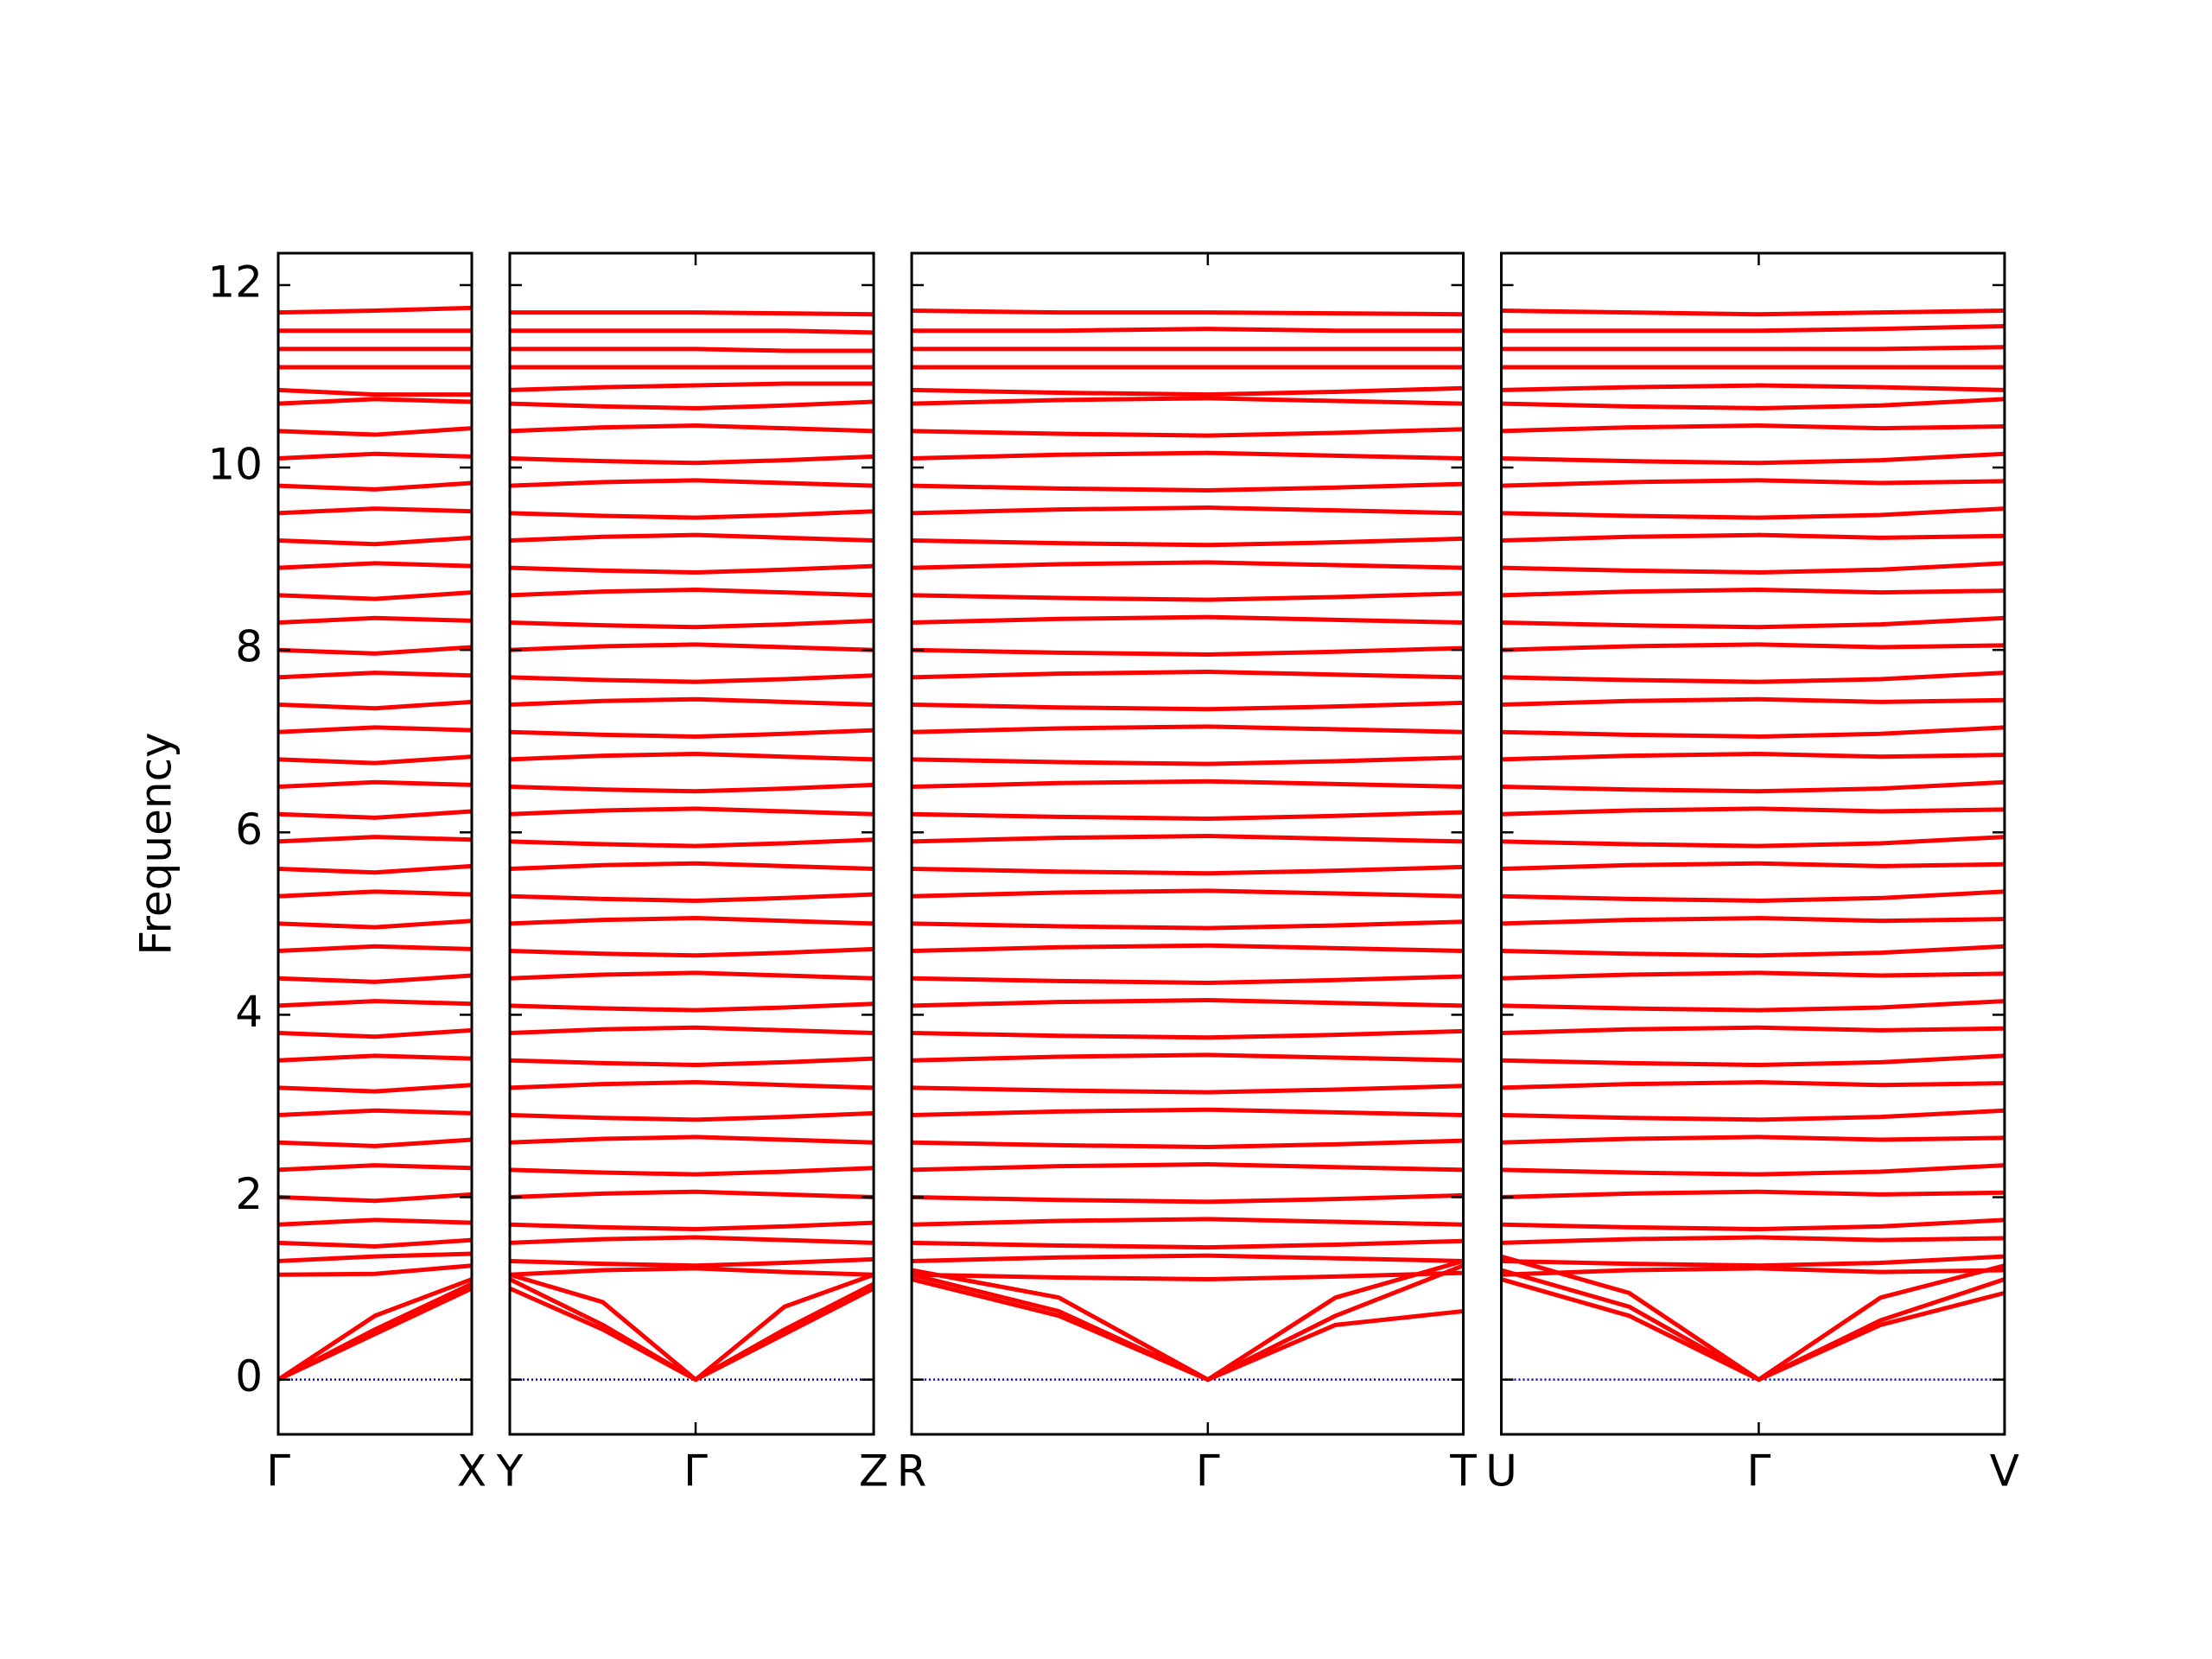 This screenshot has width=2212, height=1659. What do you see at coordinates (2005, 1471) in the screenshot?
I see `x-tick-label: V` at bounding box center [2005, 1471].